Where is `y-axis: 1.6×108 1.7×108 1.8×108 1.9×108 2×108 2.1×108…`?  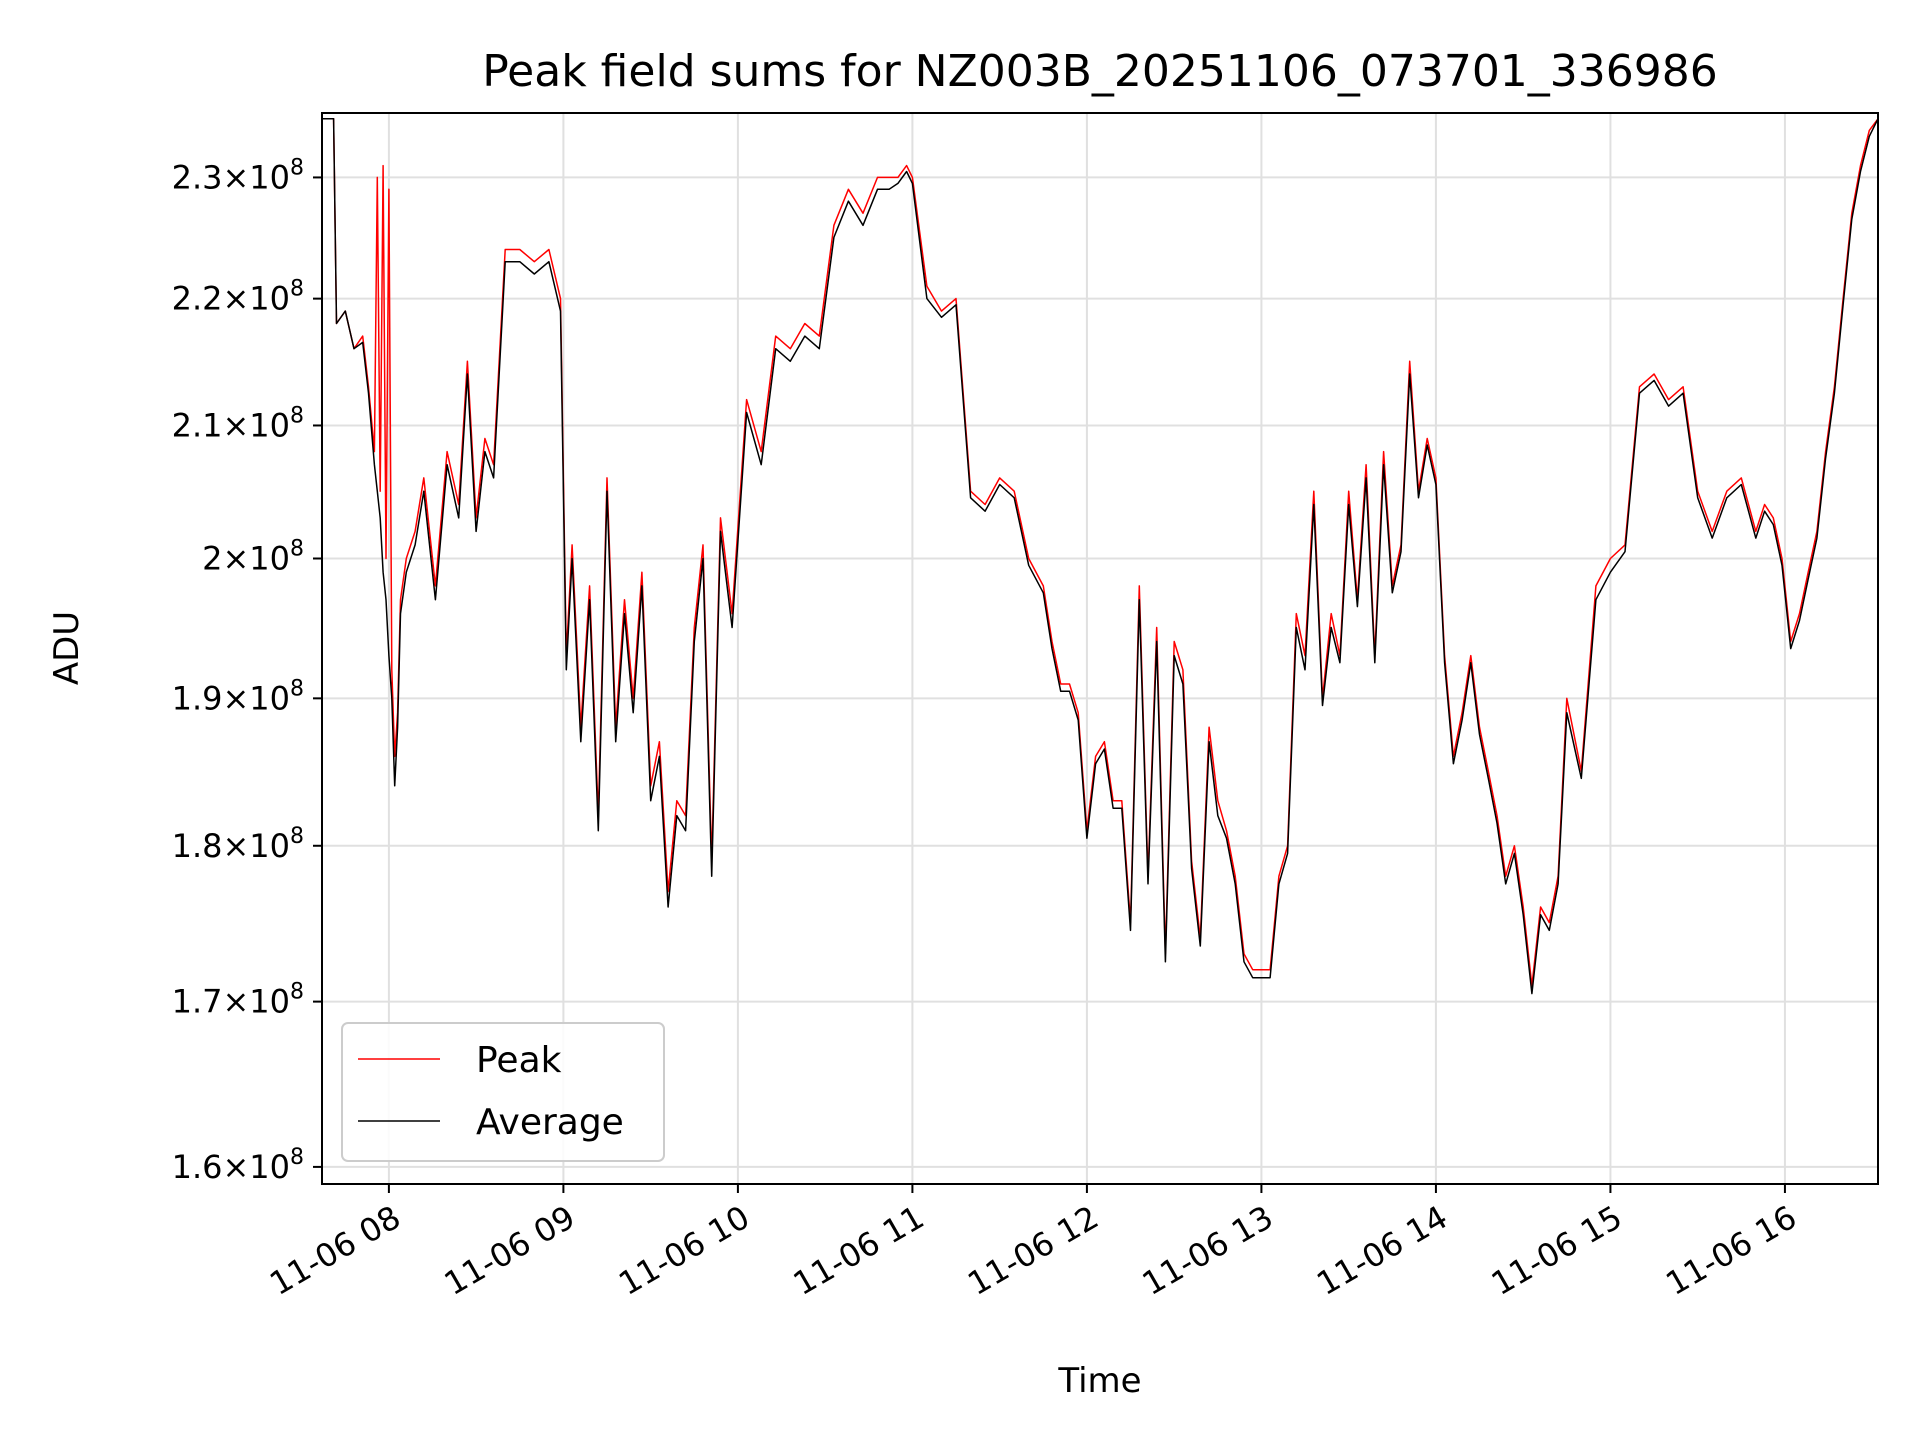
y-axis: 1.6×108 1.7×108 1.8×108 1.9×108 2×108 2.1×108… is located at coordinates (247, 670).